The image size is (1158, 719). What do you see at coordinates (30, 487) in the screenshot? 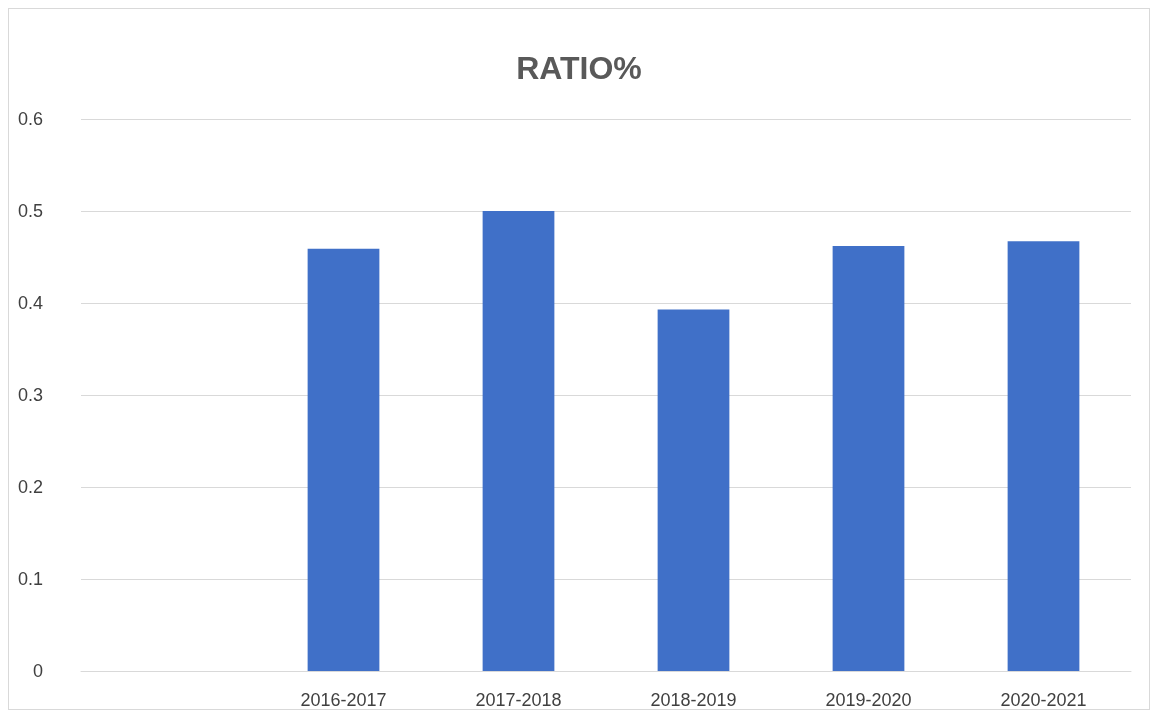
I see `y-tick-label: 0.2` at bounding box center [30, 487].